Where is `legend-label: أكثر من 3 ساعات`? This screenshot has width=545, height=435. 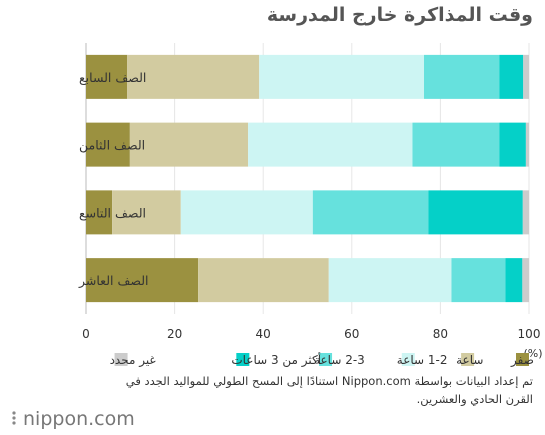
legend-label: أكثر من 3 ساعات is located at coordinates (276, 360).